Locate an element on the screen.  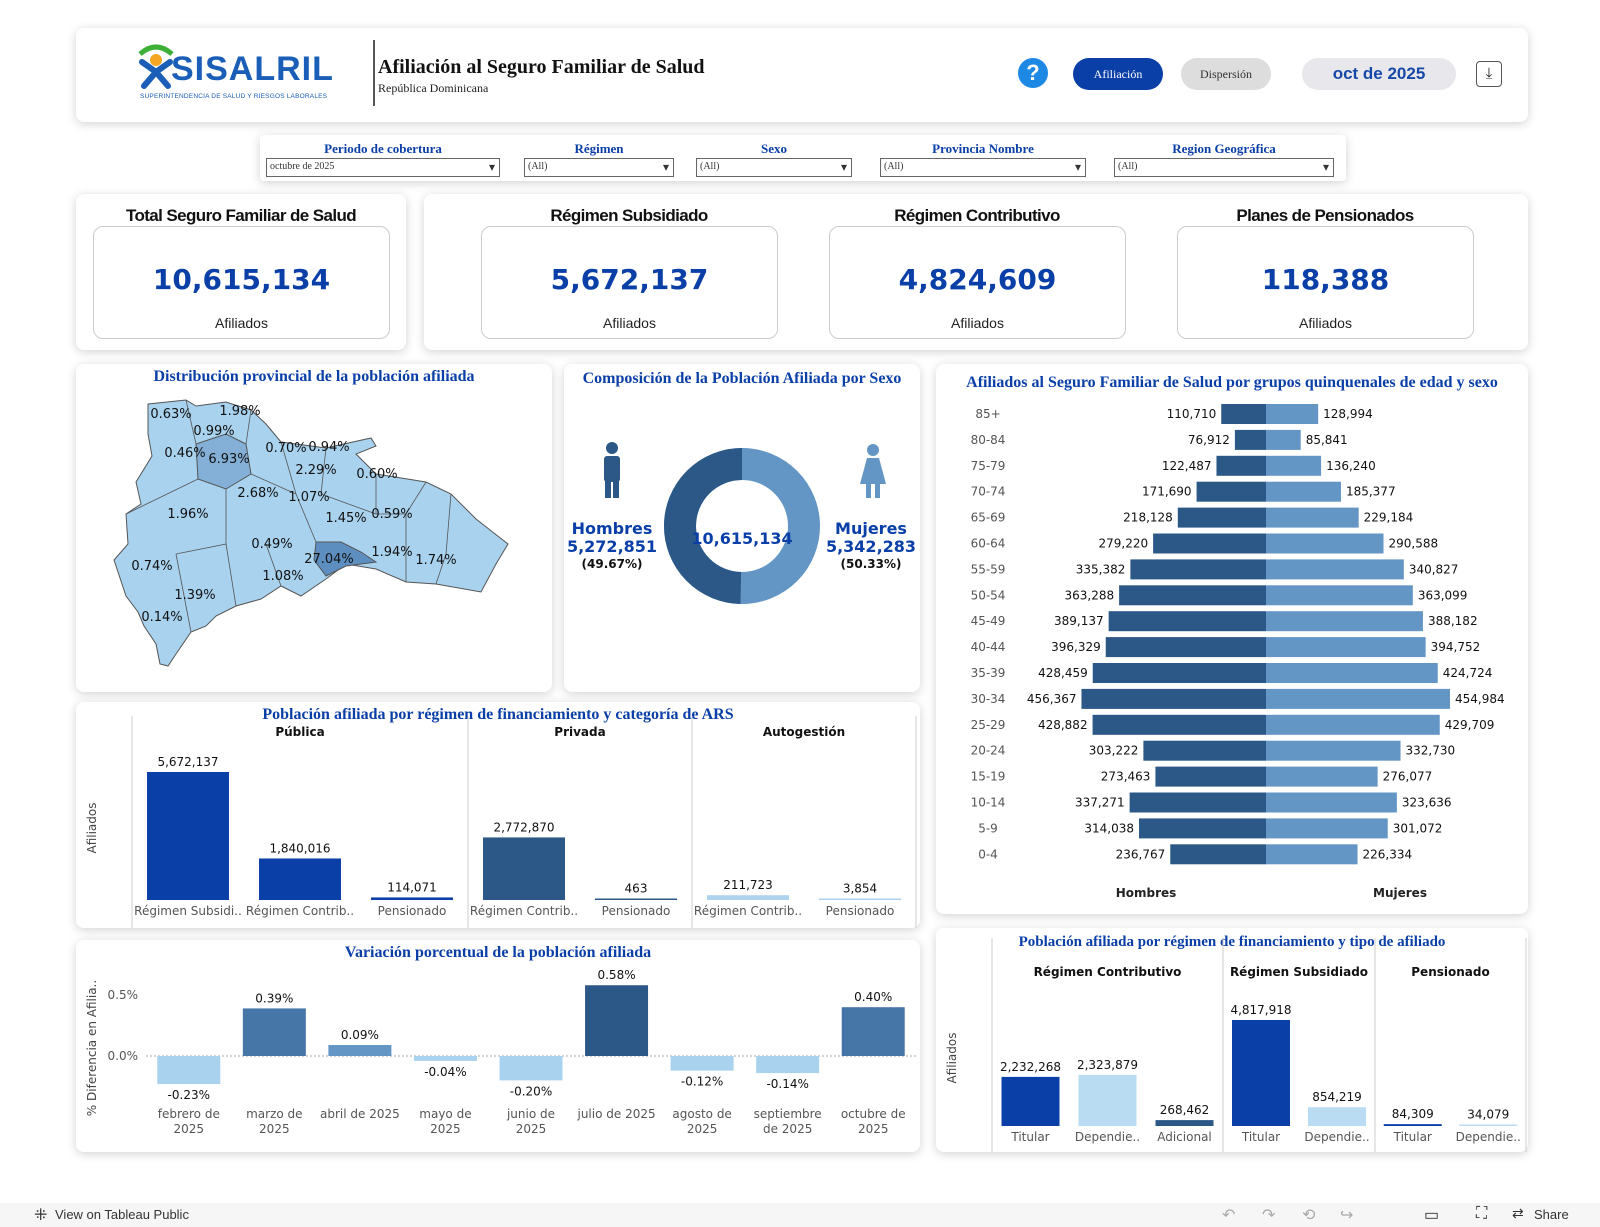
data-label: 396,329 is located at coordinates (1076, 647).